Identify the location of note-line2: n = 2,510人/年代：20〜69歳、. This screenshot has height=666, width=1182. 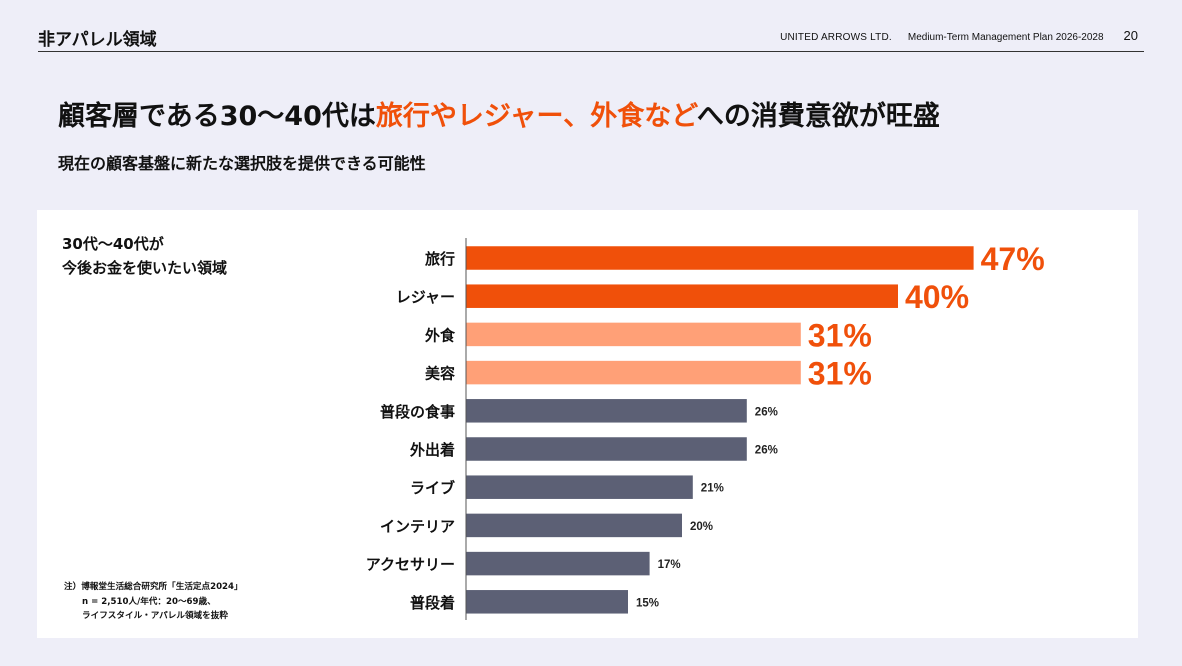
(149, 601).